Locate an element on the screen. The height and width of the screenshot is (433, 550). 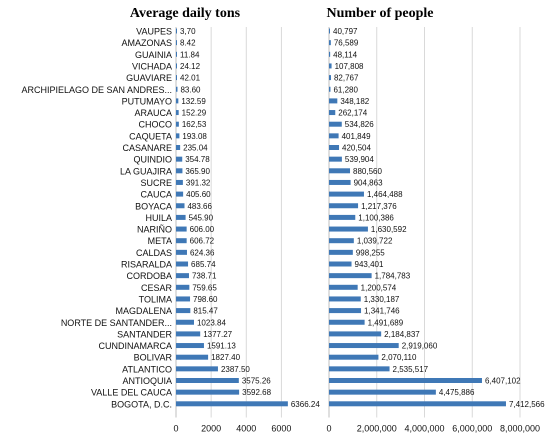
category-label: CAQUETA is located at coordinates (150, 136).